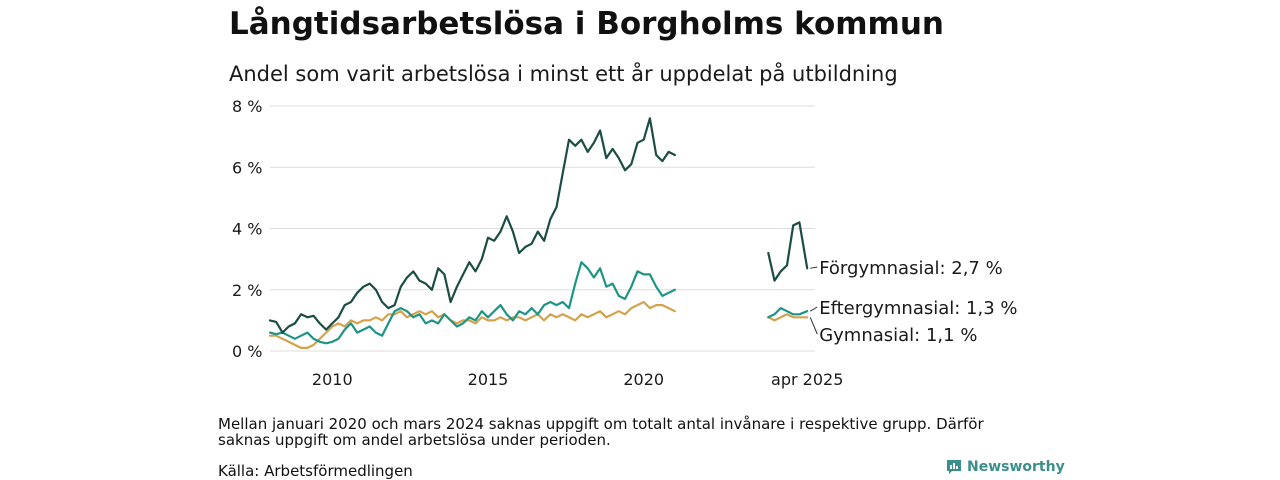 The width and height of the screenshot is (1280, 480). Describe the element at coordinates (807, 379) in the screenshot. I see `x-tick-label: apr 2025` at that location.